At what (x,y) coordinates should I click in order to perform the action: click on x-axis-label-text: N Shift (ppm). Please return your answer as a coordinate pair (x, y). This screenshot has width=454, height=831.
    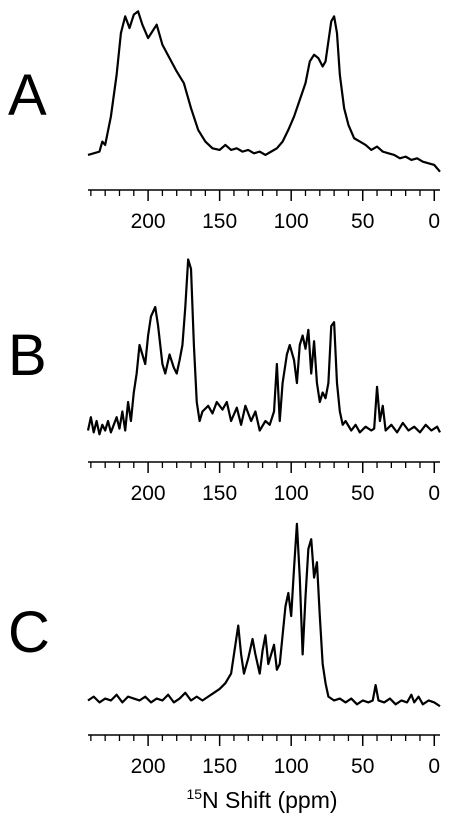
    Looking at the image, I should click on (269, 800).